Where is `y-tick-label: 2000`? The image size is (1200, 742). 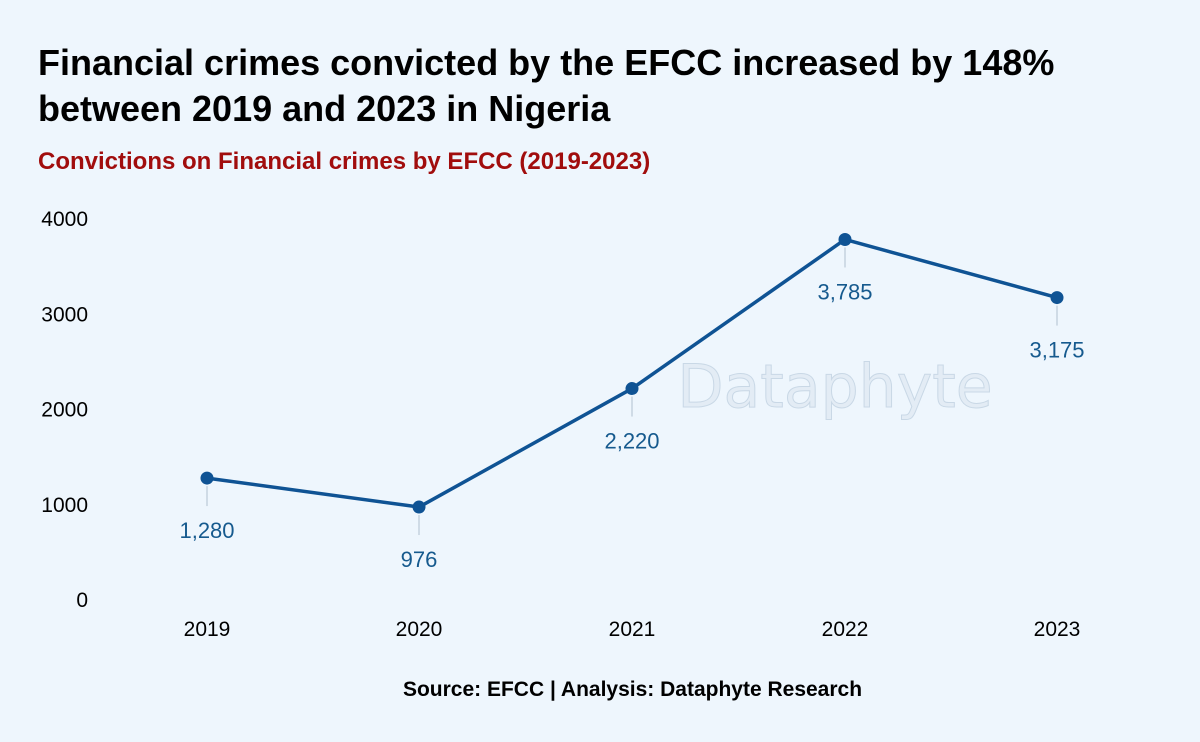
y-tick-label: 2000 is located at coordinates (64, 410).